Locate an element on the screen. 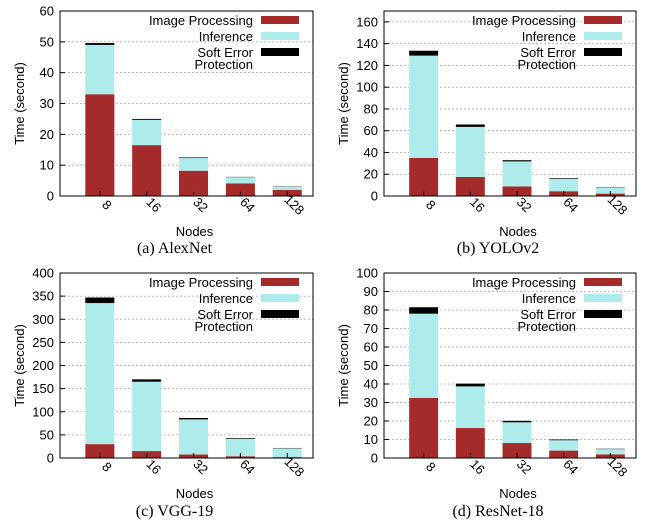 This screenshot has width=646, height=527. y-tick-label: 100 is located at coordinates (367, 87).